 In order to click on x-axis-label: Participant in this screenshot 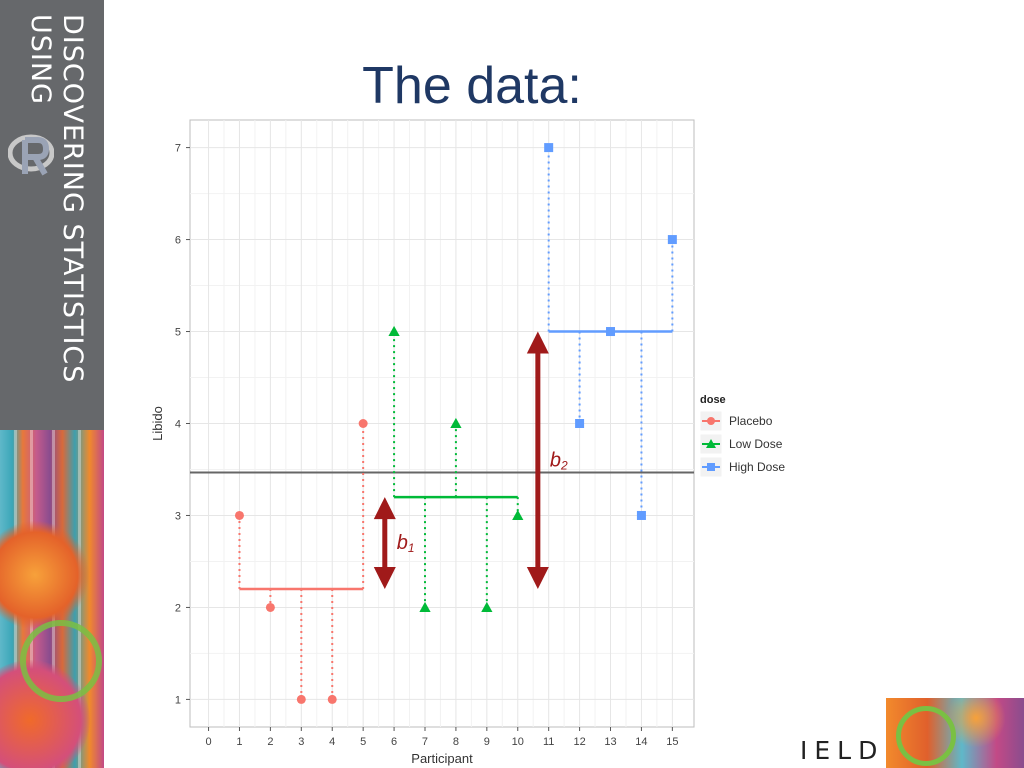, I will do `click(442, 758)`.